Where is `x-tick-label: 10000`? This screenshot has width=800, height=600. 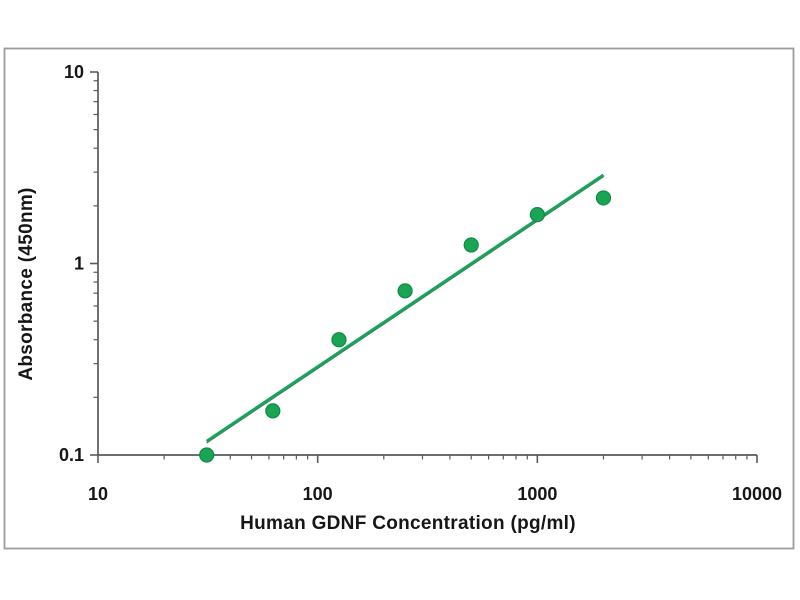
x-tick-label: 10000 is located at coordinates (757, 494).